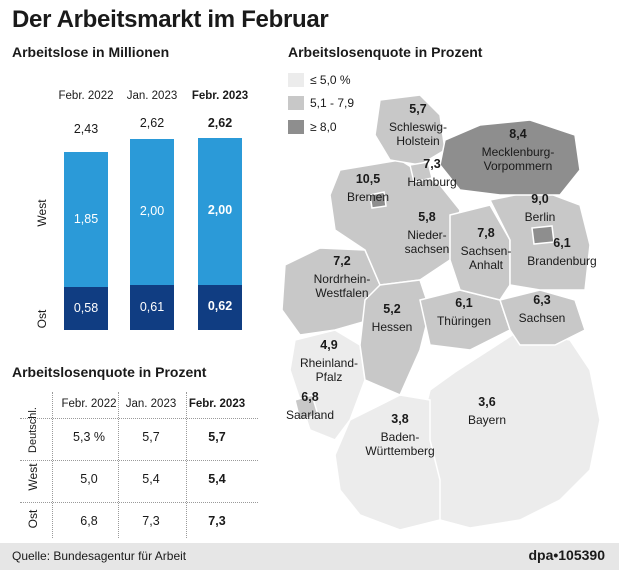 The image size is (619, 570). I want to click on state-value: 10,5, so click(368, 179).